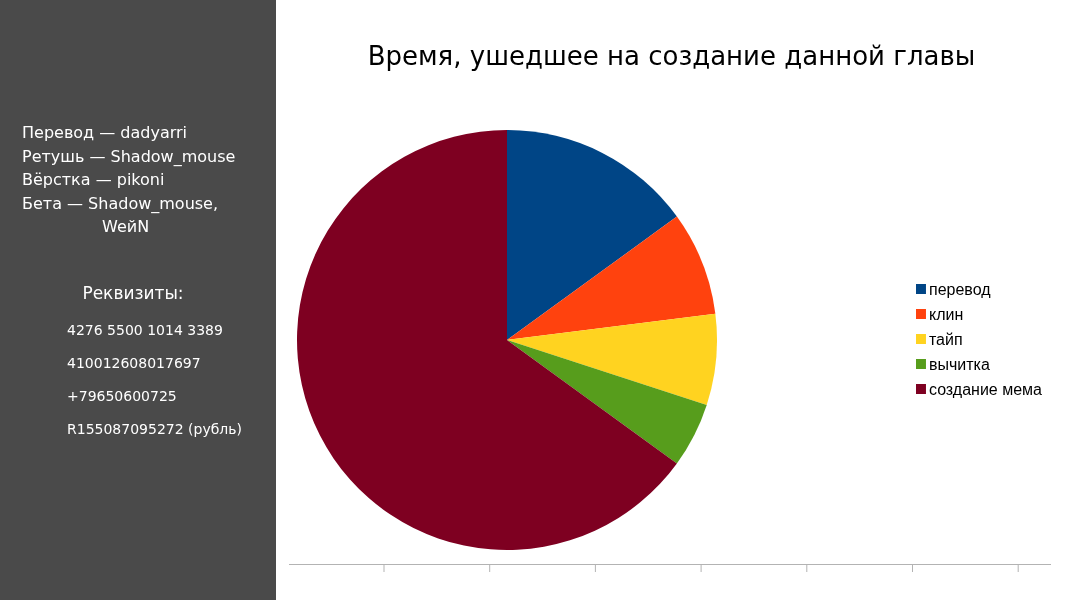 This screenshot has width=1067, height=600. Describe the element at coordinates (94, 180) in the screenshot. I see `text: Вёрстка — pikoni` at that location.